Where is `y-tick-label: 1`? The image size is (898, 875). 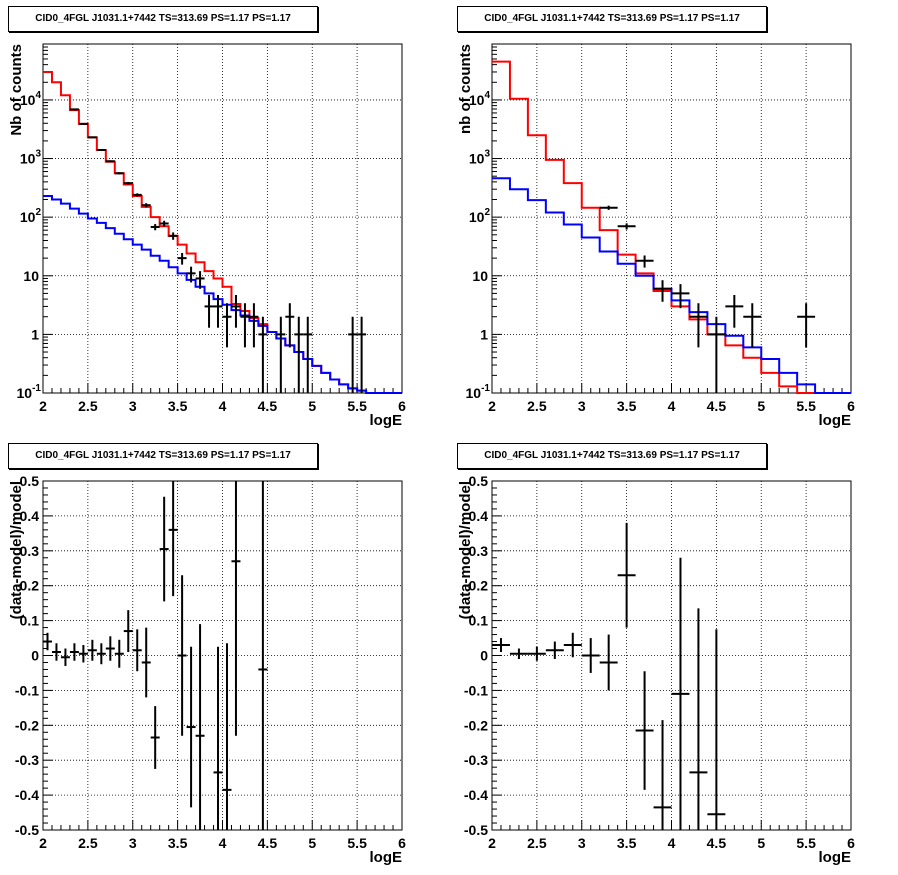 y-tick-label: 1 is located at coordinates (484, 334).